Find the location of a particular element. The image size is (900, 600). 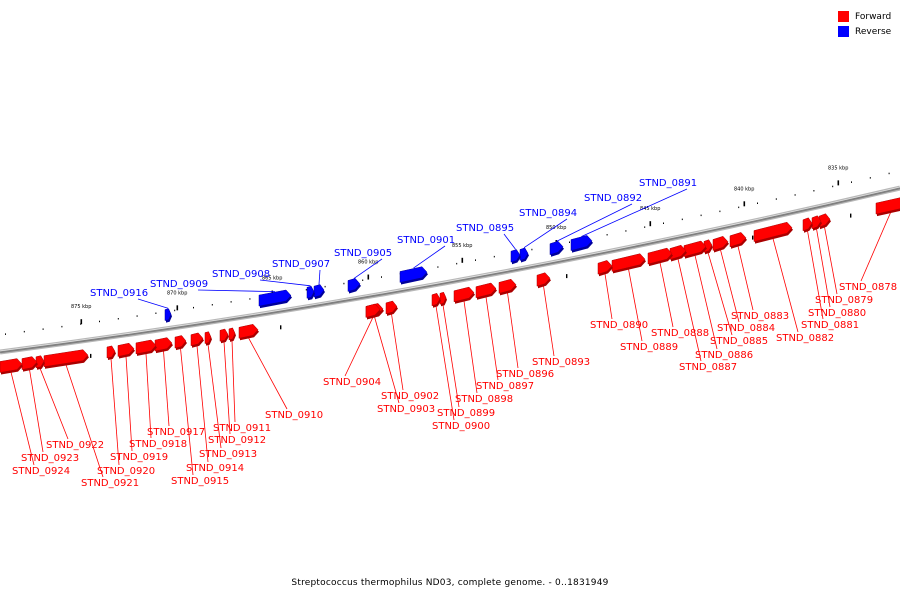

gene-label: STND_0900 is located at coordinates (461, 426).